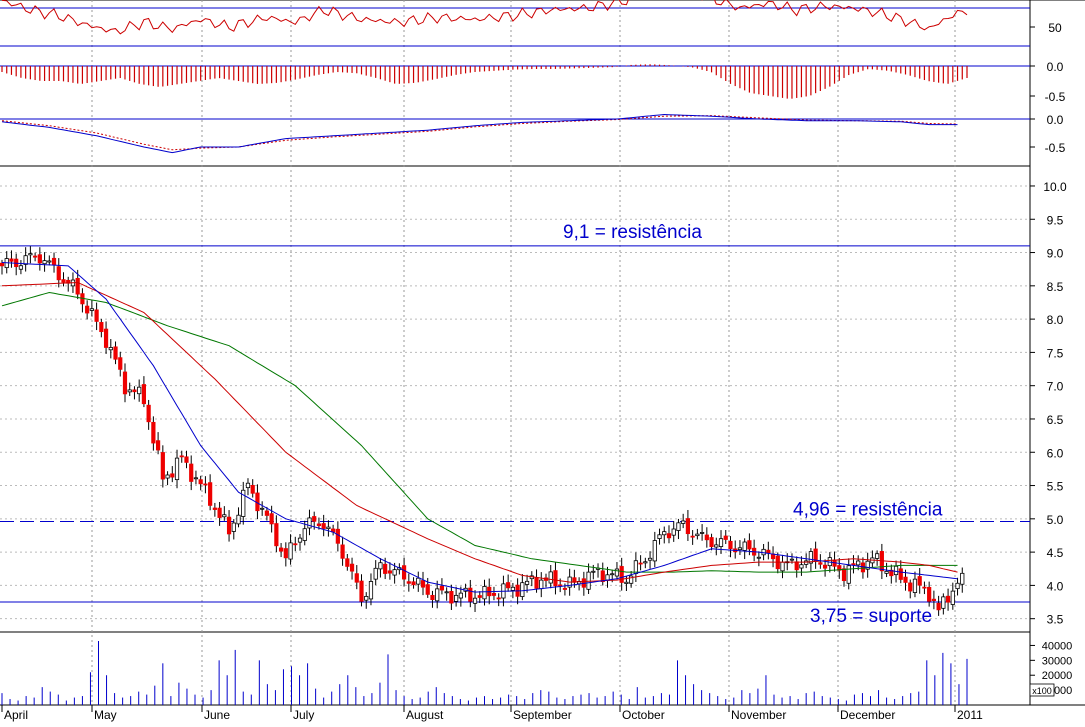 This screenshot has height=727, width=1085. What do you see at coordinates (1055, 120) in the screenshot?
I see `macd-tick-label: 0.0` at bounding box center [1055, 120].